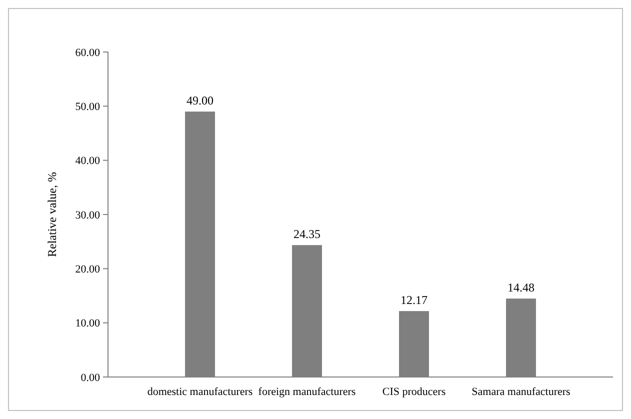 This screenshot has height=419, width=631. What do you see at coordinates (521, 392) in the screenshot?
I see `x-tick-label: Samara manufacturers` at bounding box center [521, 392].